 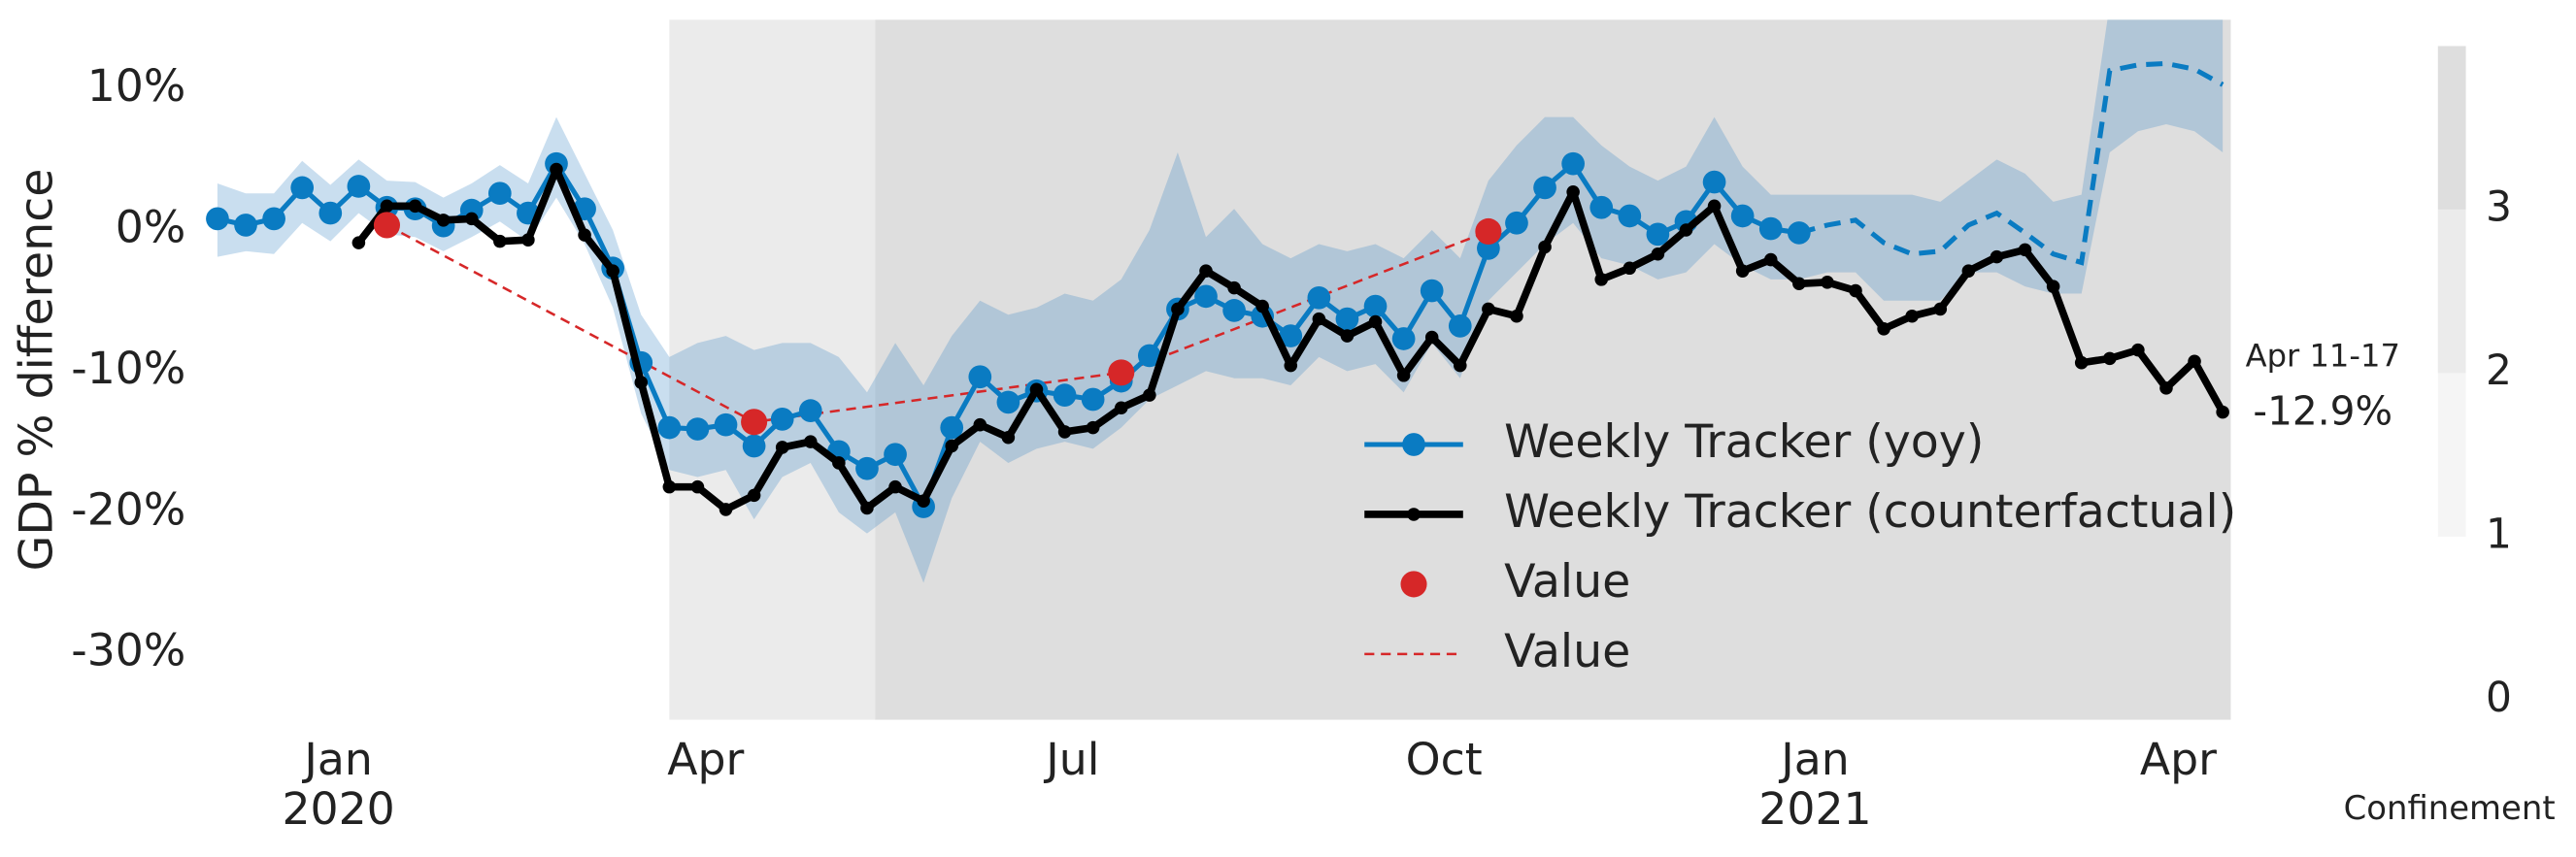 I want to click on x-tick-label: Oct, so click(x=1445, y=759).